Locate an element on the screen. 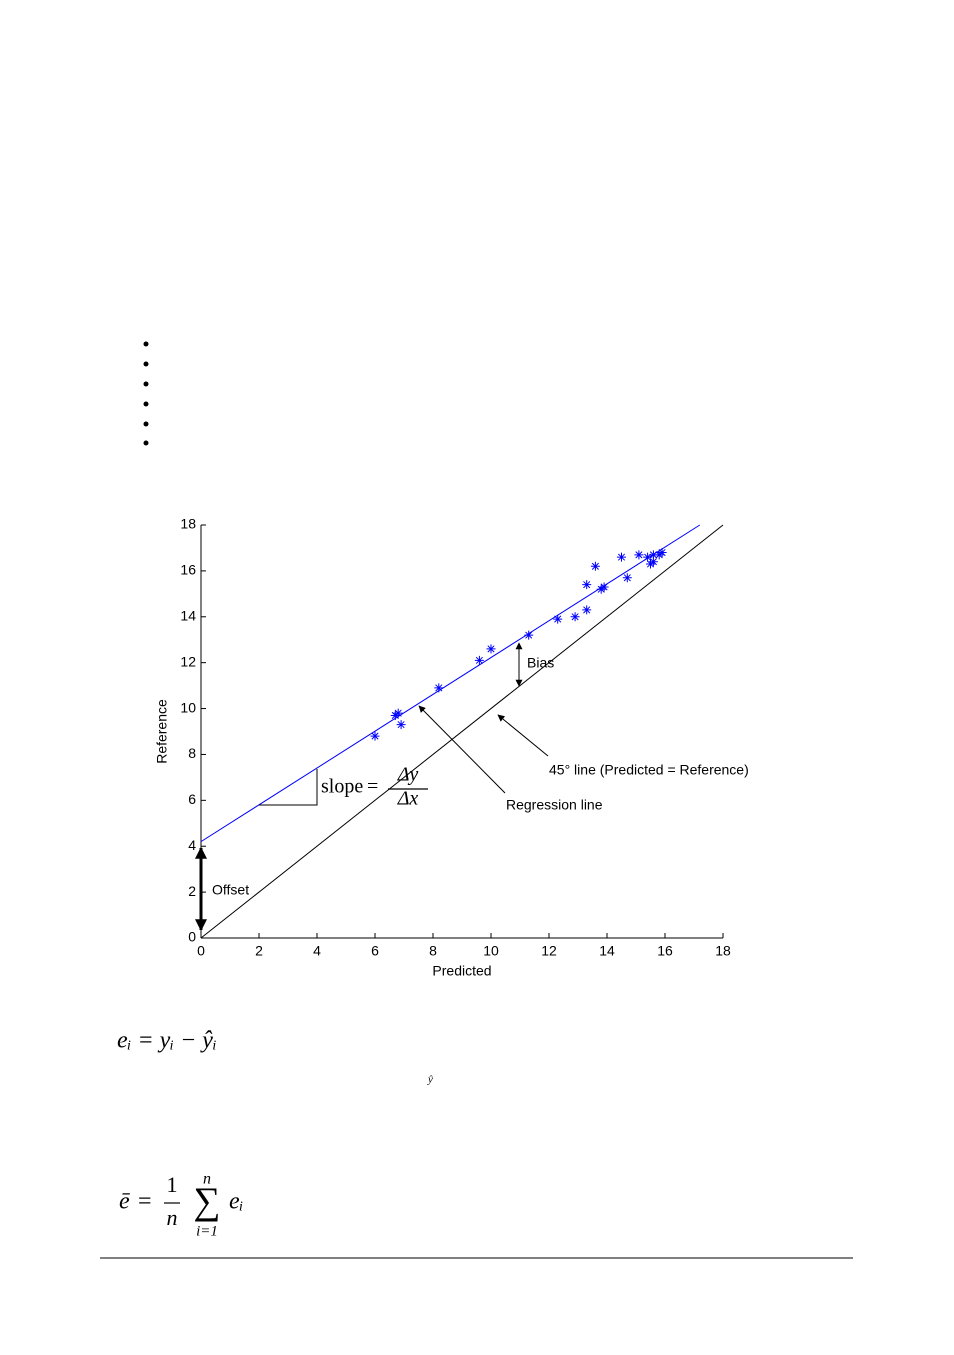 This screenshot has width=954, height=1355. eq-equals: = is located at coordinates (145, 1202).